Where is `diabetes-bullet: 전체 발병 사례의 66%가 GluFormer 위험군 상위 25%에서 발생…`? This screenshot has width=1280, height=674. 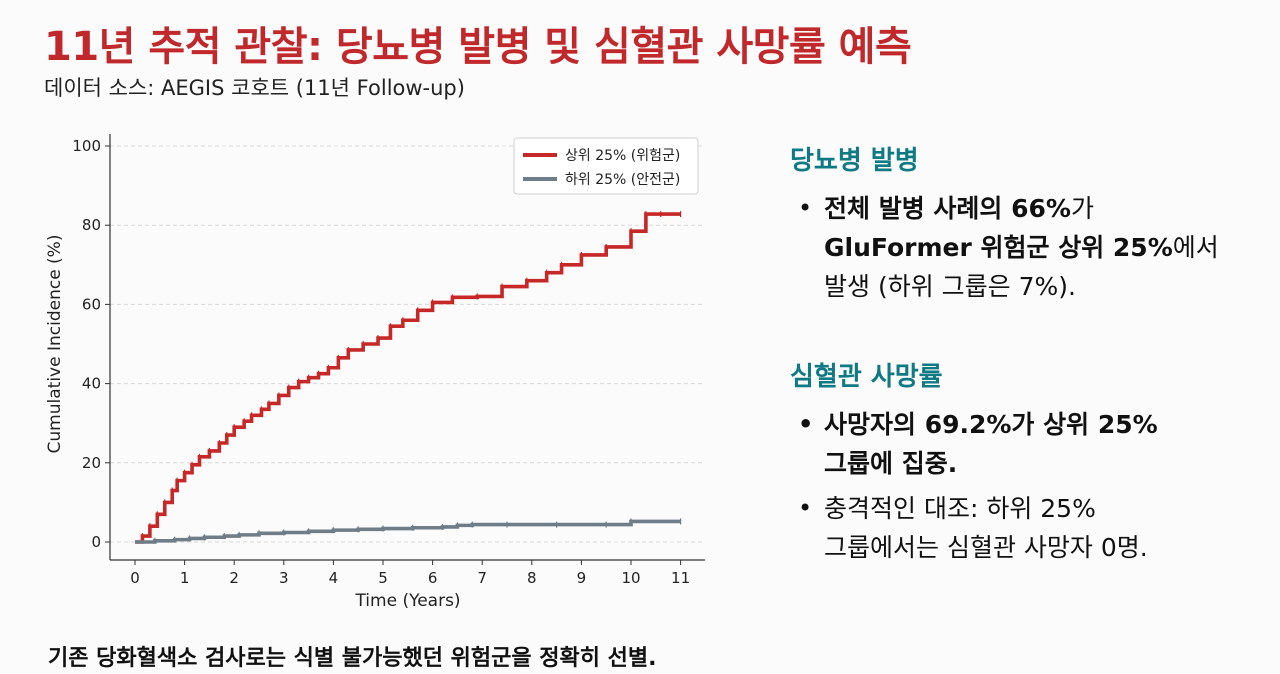
diabetes-bullet: 전체 발병 사례의 66%가 GluFormer 위험군 상위 25%에서 발생… is located at coordinates (1025, 247).